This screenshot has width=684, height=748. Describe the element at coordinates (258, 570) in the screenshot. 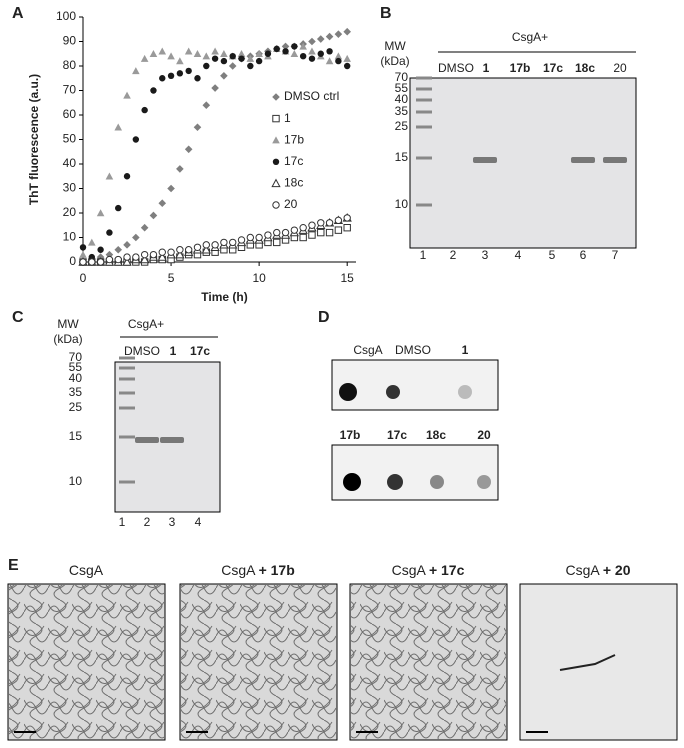

I see `image-title: CsgA + 17b` at that location.